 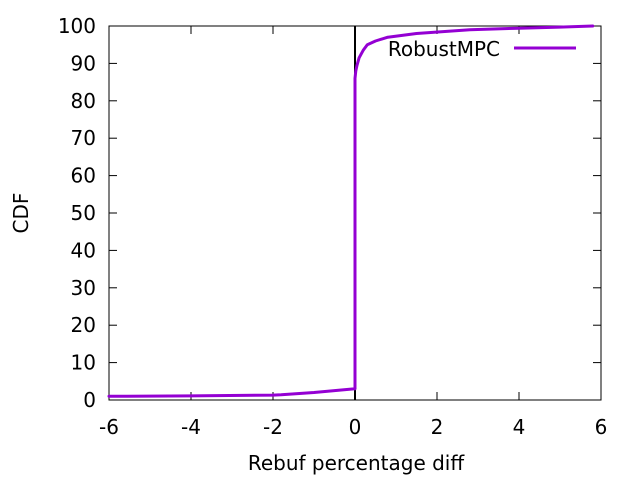 What do you see at coordinates (83, 288) in the screenshot?
I see `y-tick-label: 30` at bounding box center [83, 288].